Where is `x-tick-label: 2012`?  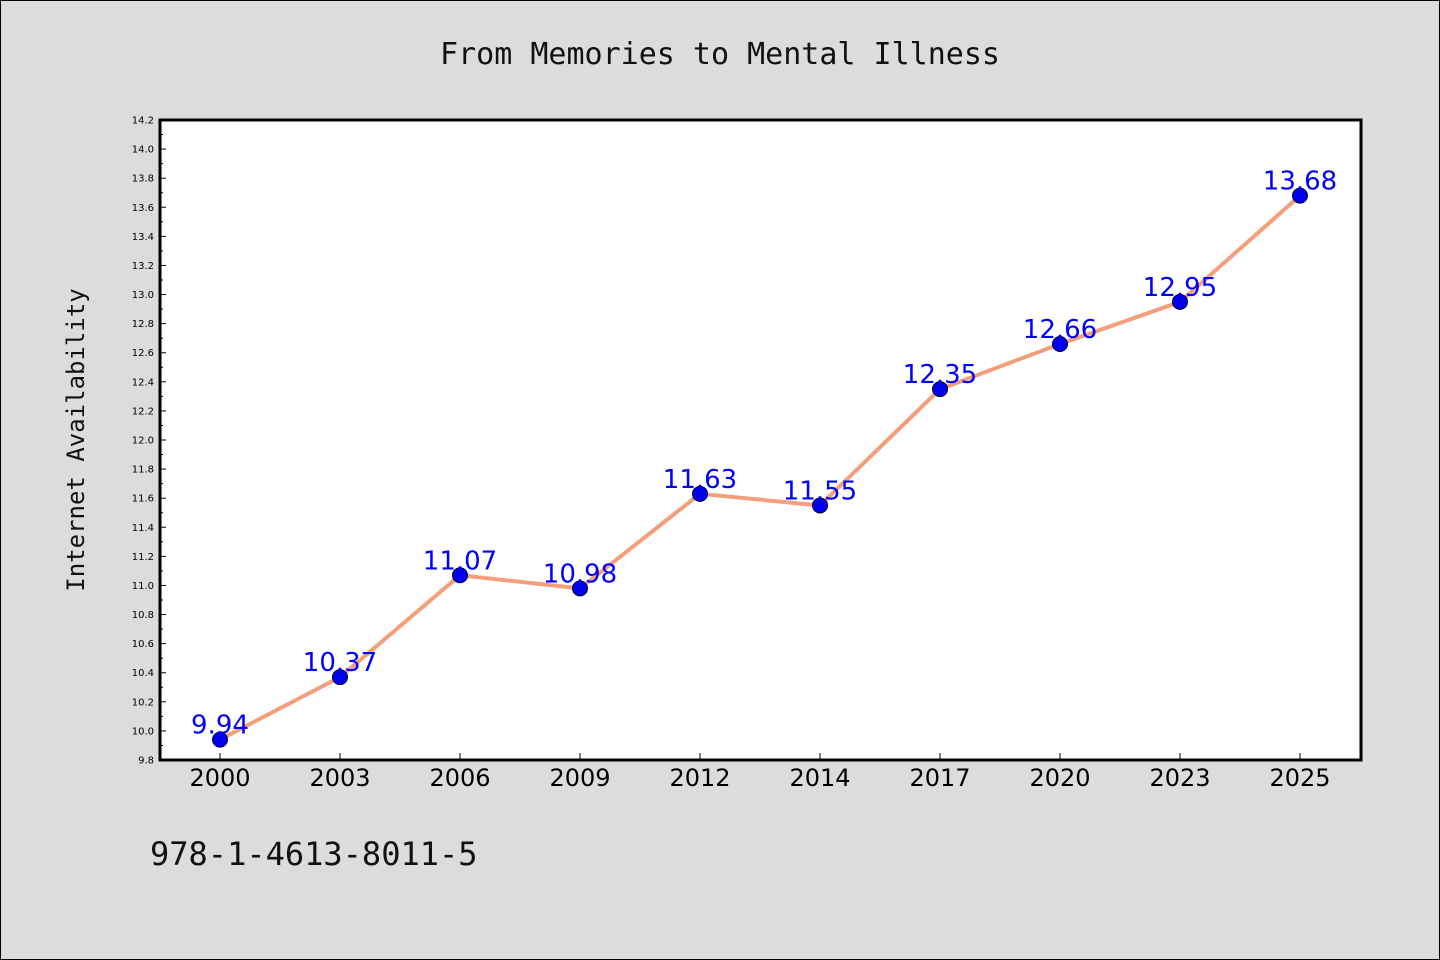 x-tick-label: 2012 is located at coordinates (699, 778).